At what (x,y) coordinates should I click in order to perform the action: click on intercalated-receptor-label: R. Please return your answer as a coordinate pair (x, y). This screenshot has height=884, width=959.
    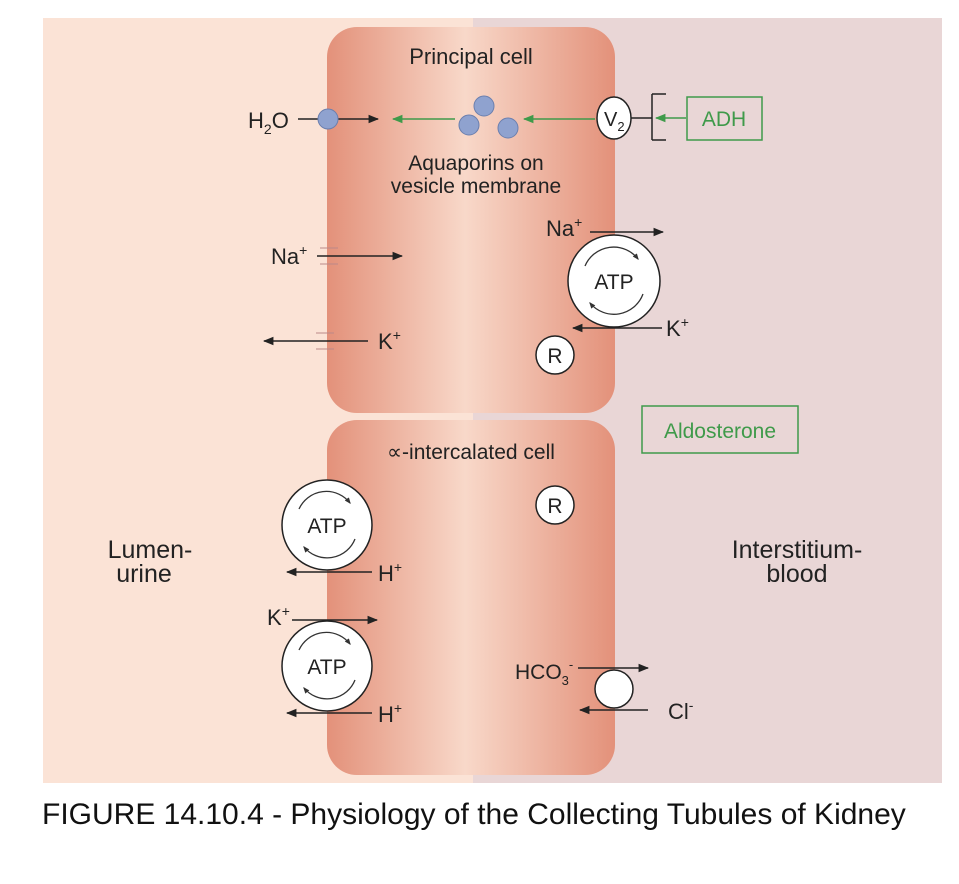
    Looking at the image, I should click on (554, 506).